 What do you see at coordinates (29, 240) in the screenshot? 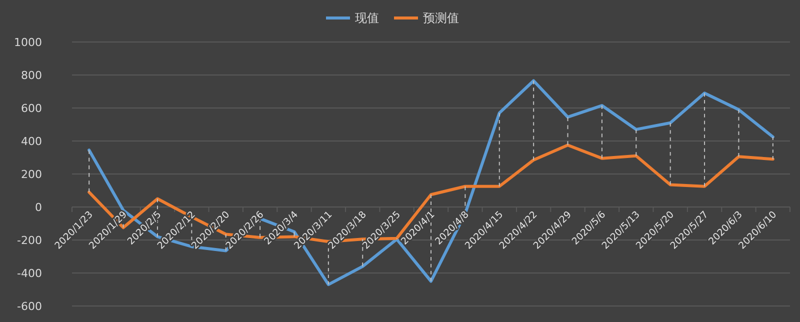
I see `y-tick-label: -200` at bounding box center [29, 240].